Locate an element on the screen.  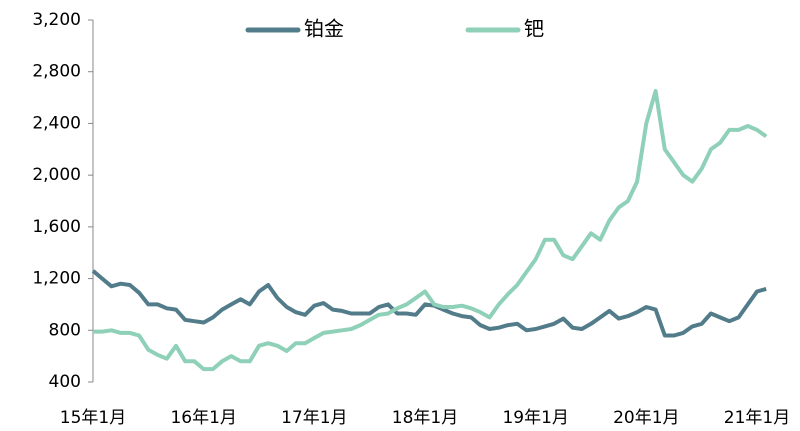
x-tick-label: 18年1月 is located at coordinates (425, 418).